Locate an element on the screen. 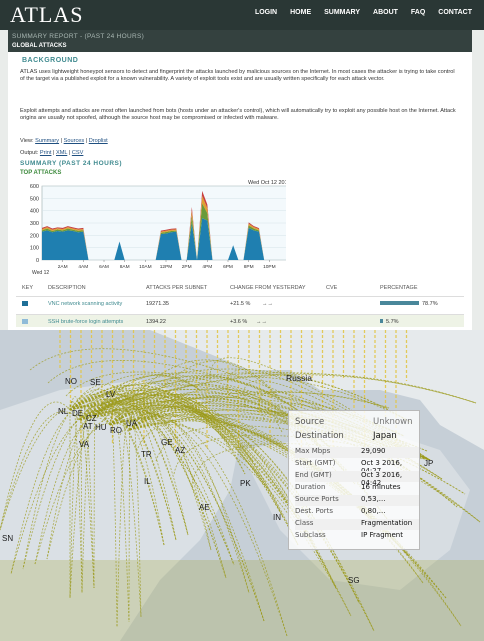 The width and height of the screenshot is (484, 641). x-tick-label: 4PM is located at coordinates (207, 267).